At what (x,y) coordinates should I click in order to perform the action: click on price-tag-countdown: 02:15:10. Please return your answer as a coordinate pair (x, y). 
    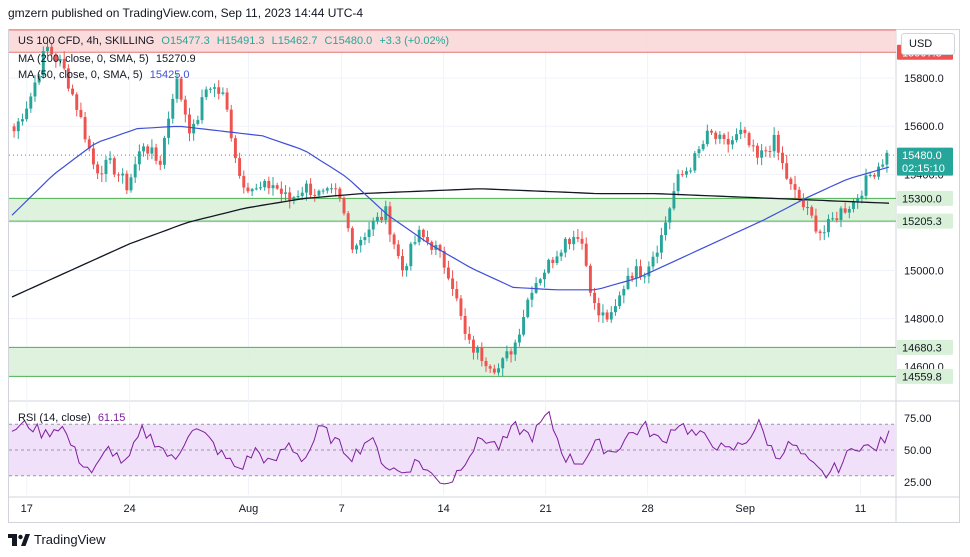
    Looking at the image, I should click on (923, 169).